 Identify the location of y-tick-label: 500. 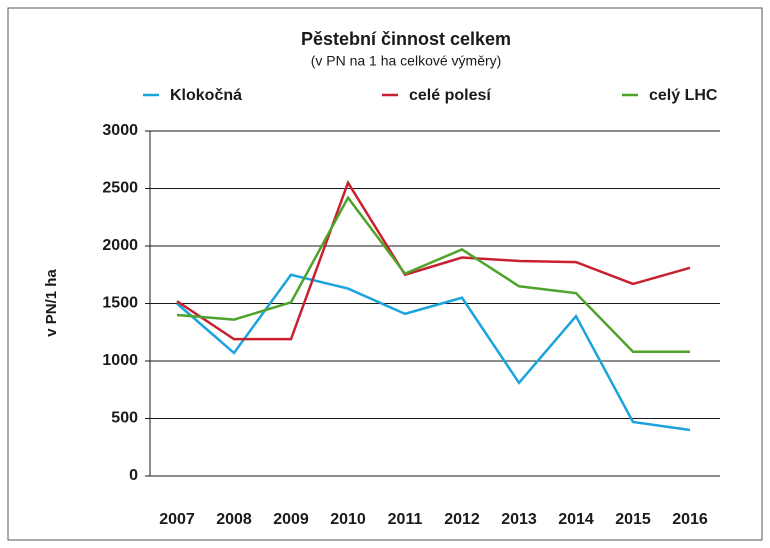
(124, 418).